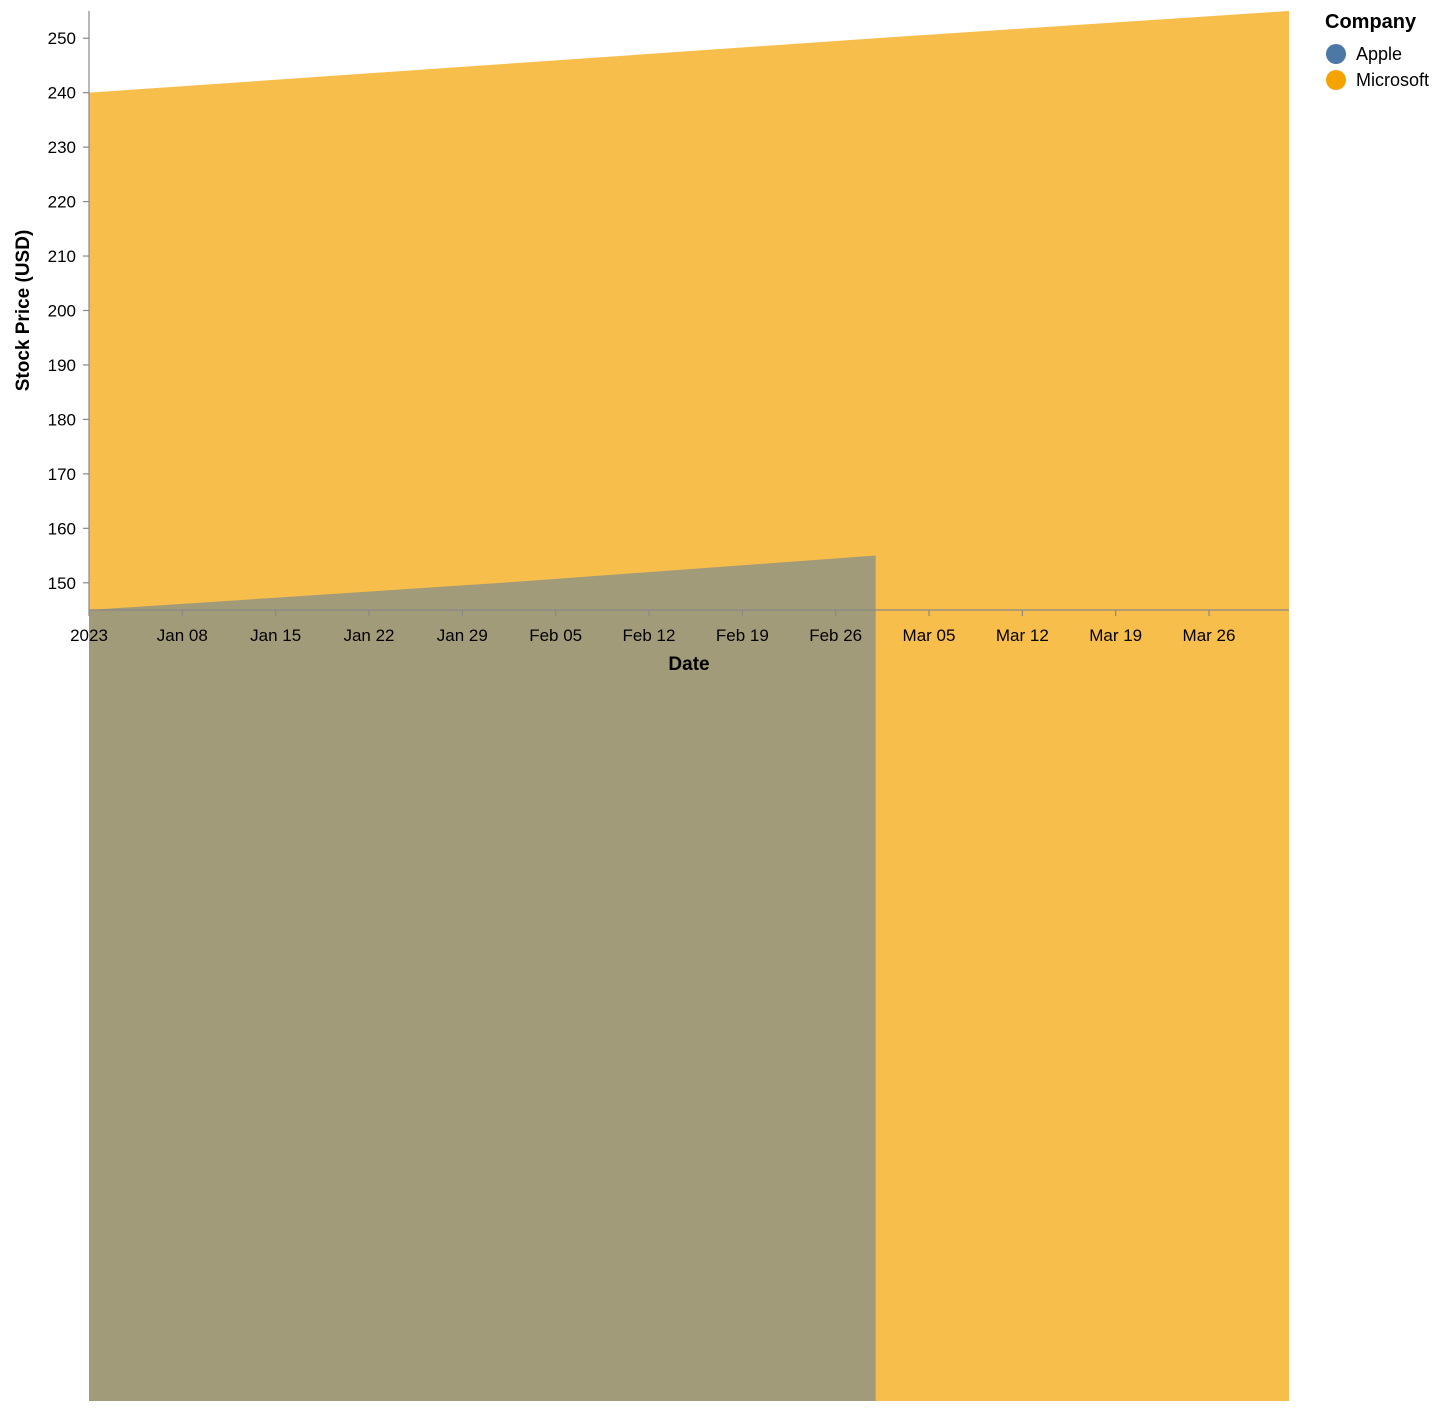 The width and height of the screenshot is (1448, 1417). Describe the element at coordinates (62, 93) in the screenshot. I see `y-tick-label: 240` at that location.